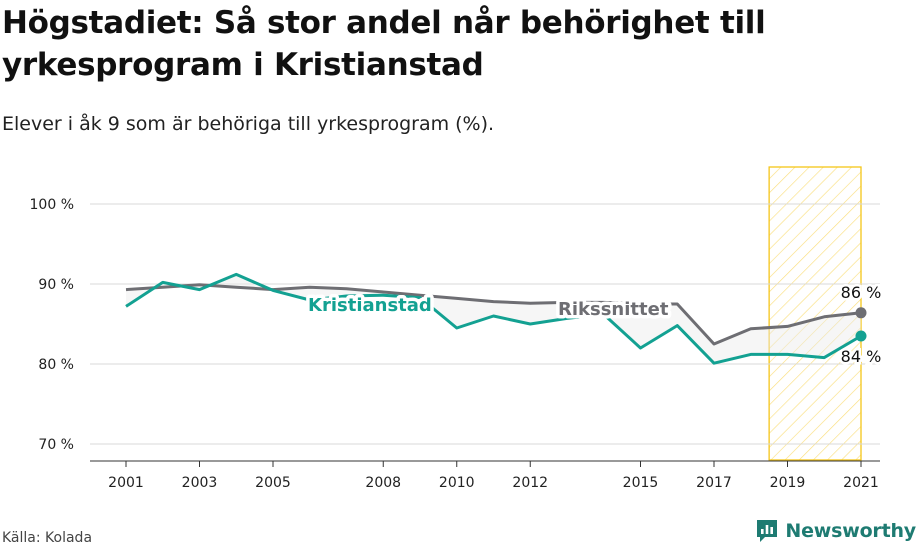 This screenshot has width=920, height=552. Describe the element at coordinates (861, 483) in the screenshot. I see `x-tick-label: 2021` at that location.